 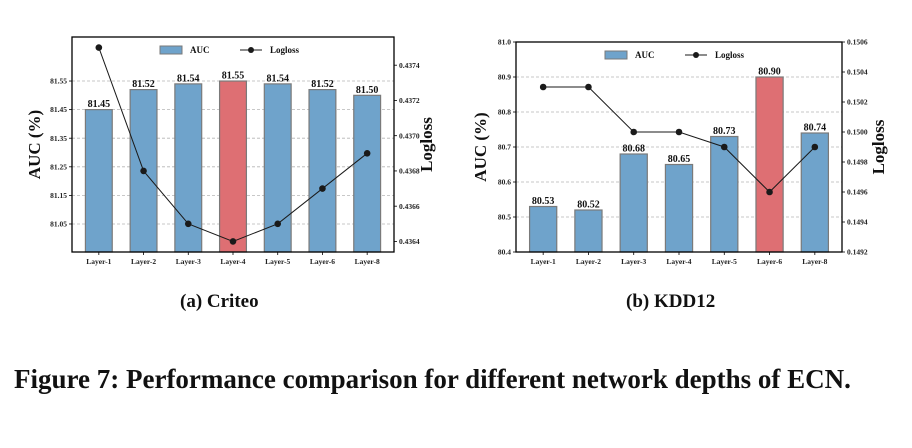 What do you see at coordinates (233, 76) in the screenshot?
I see `bar-value-label: 81.55` at bounding box center [233, 76].